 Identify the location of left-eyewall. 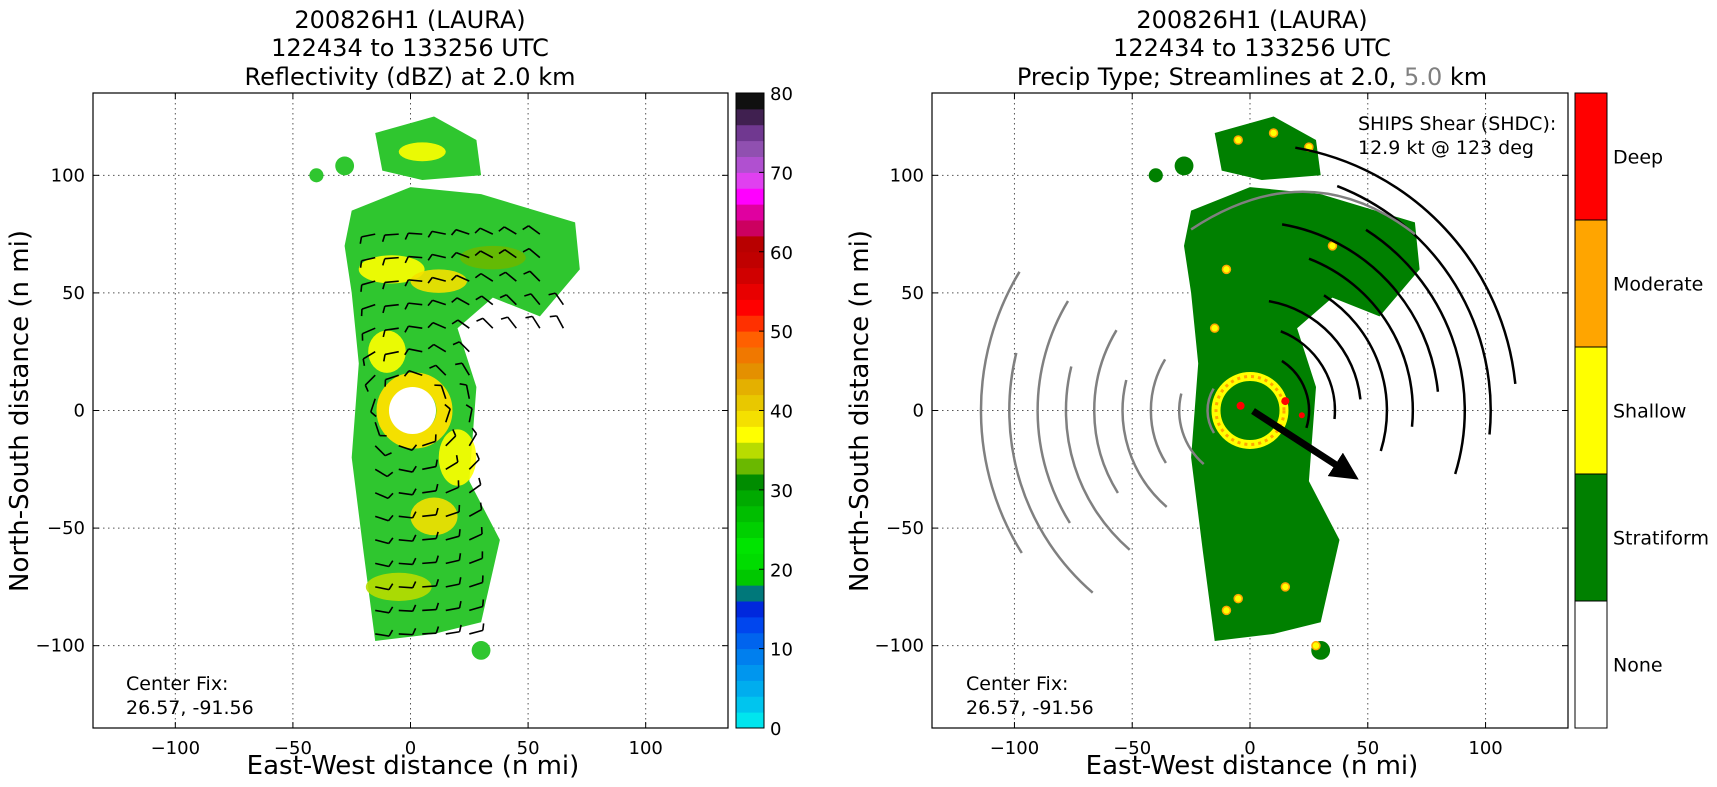
(414, 410).